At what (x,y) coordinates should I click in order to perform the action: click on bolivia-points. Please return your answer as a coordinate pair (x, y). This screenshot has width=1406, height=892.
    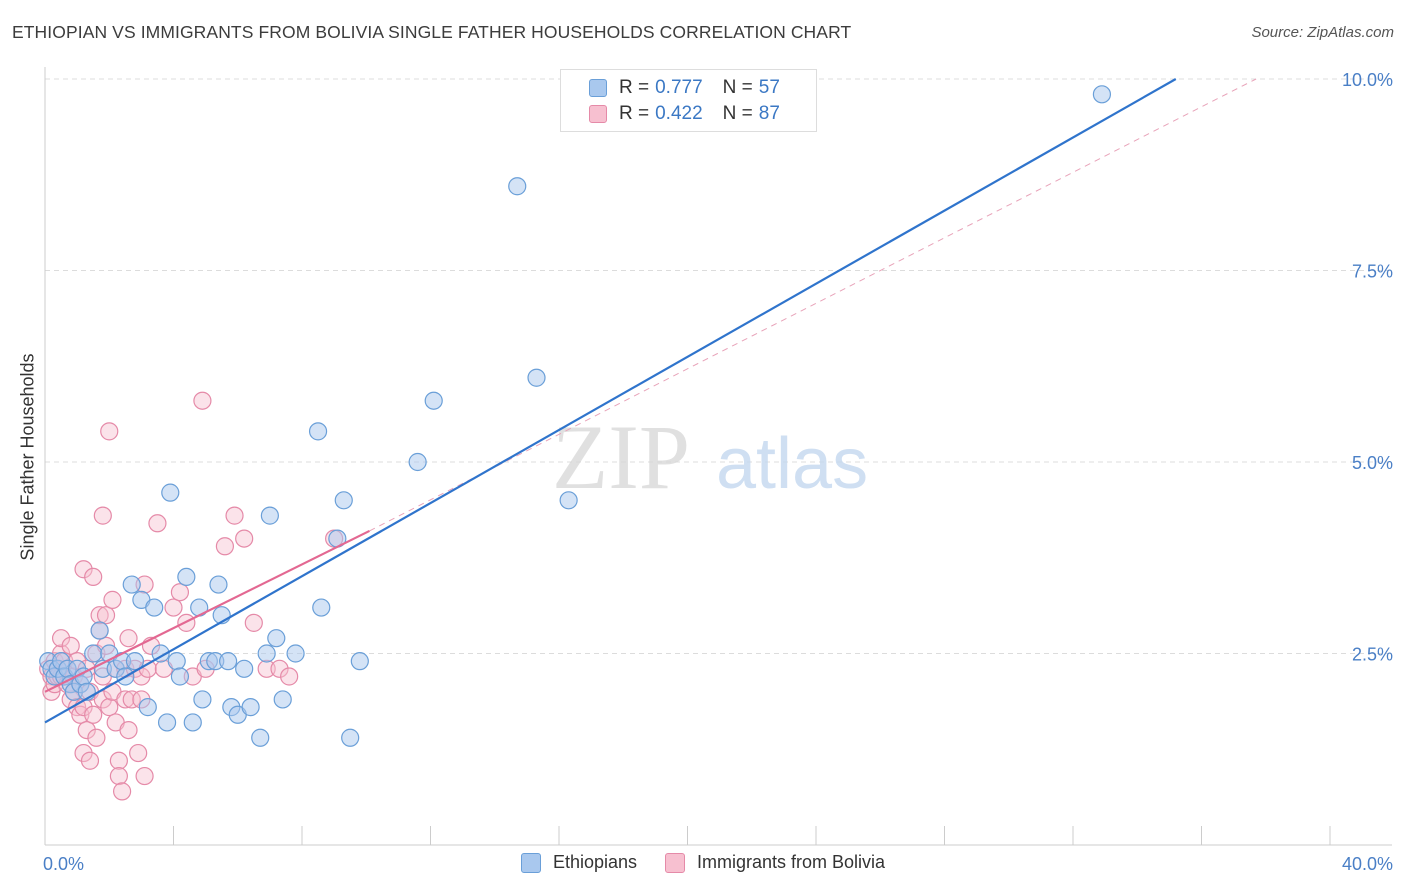
    Looking at the image, I should click on (191, 596).